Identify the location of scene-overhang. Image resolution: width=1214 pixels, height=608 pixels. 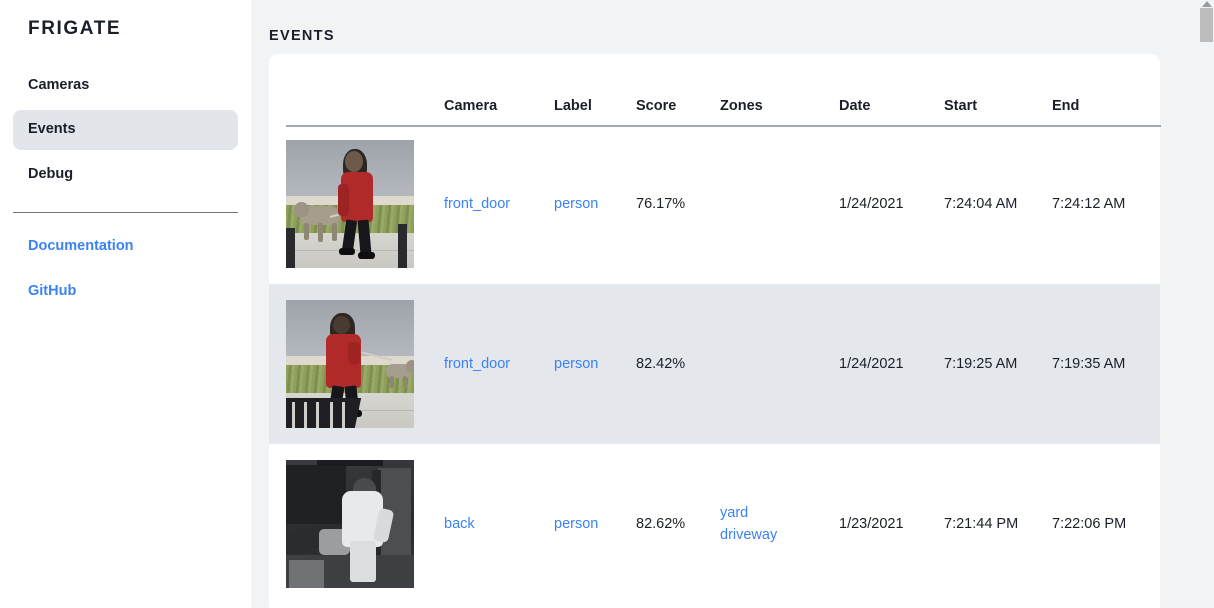
(350, 463).